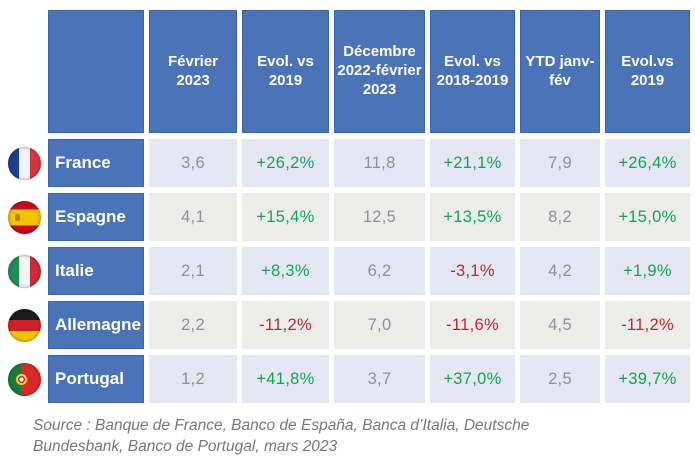  What do you see at coordinates (379, 217) in the screenshot?
I see `value-cell: 12,5` at bounding box center [379, 217].